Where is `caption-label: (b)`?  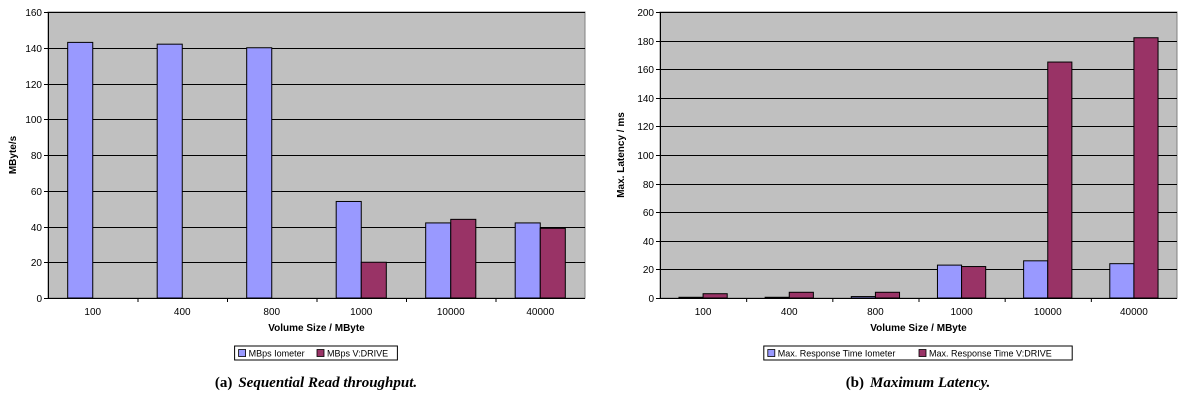 caption-label: (b) is located at coordinates (855, 383).